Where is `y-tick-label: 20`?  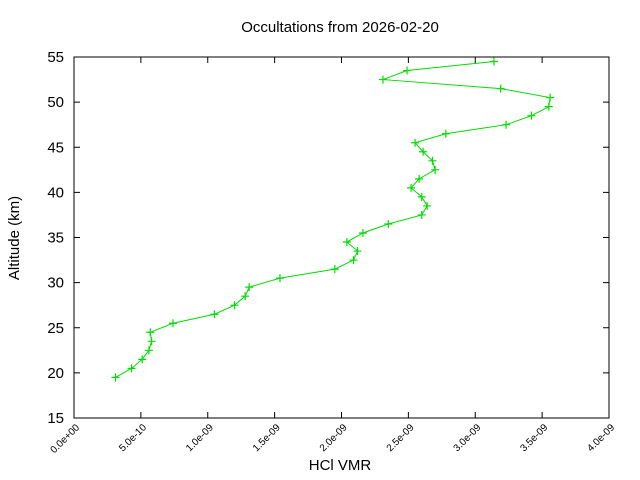 y-tick-label: 20 is located at coordinates (55, 373).